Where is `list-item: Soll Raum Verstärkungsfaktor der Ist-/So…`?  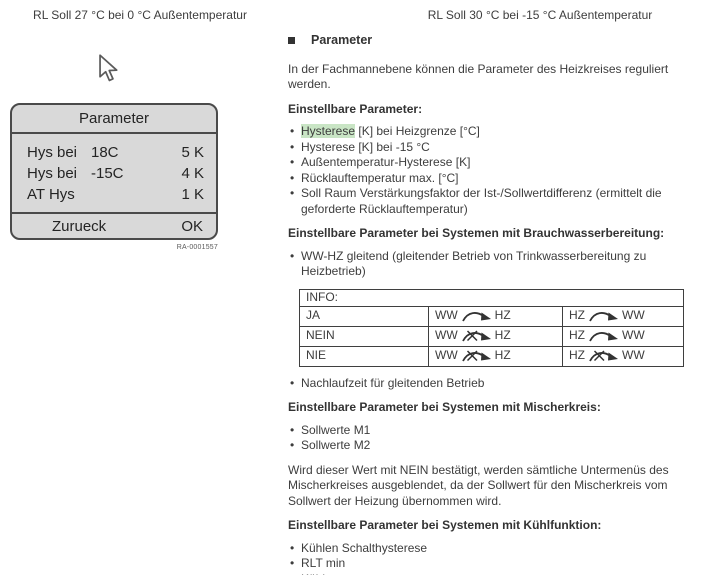 list-item: Soll Raum Verstärkungsfaktor der Ist-/So… is located at coordinates (494, 201).